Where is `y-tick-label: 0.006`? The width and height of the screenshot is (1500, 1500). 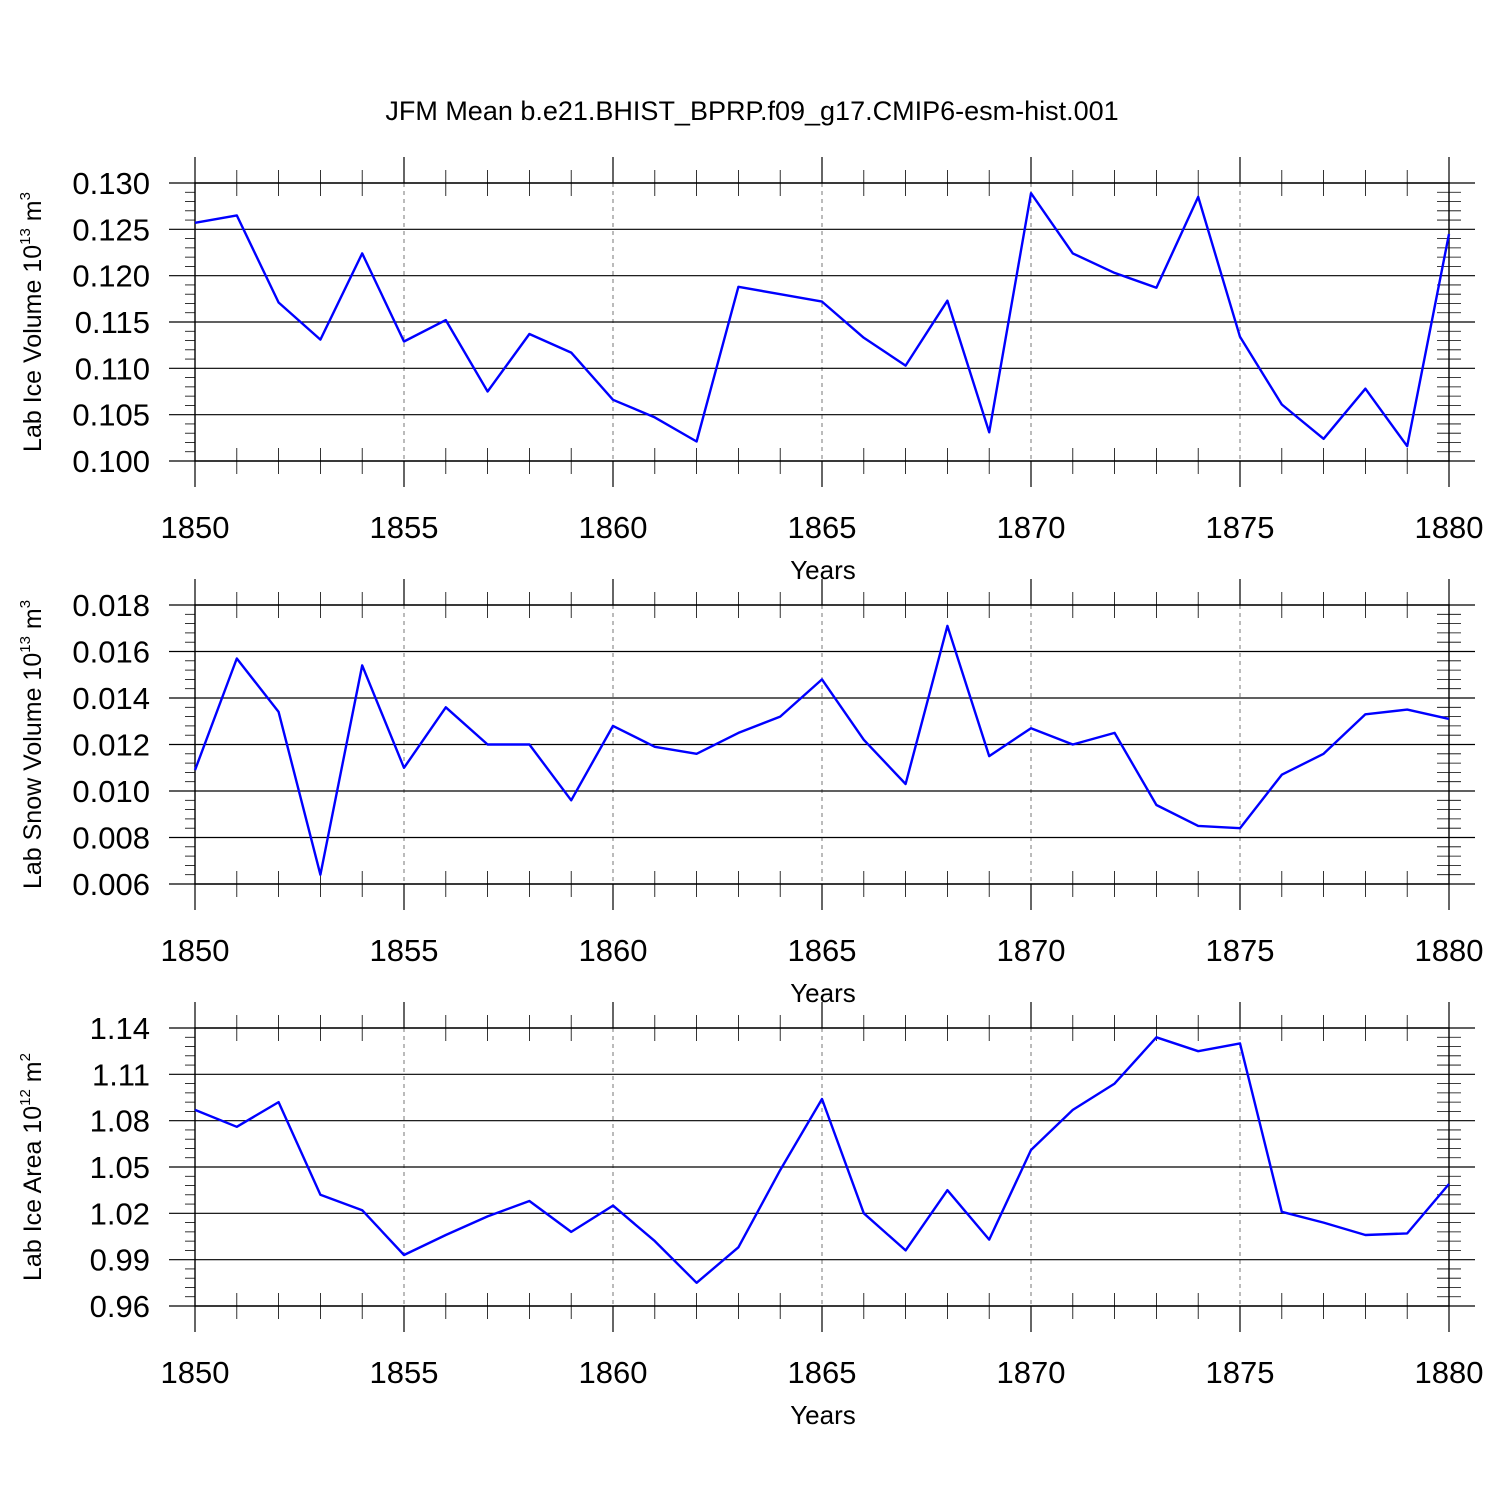 y-tick-label: 0.006 is located at coordinates (111, 884).